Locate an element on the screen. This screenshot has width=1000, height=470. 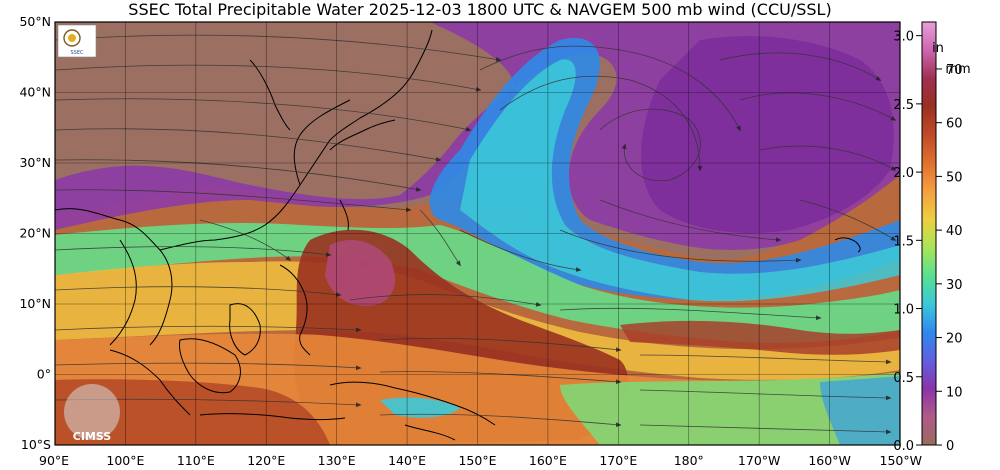
latitude-axis: 50°N 40°N 30°N 20°N 10°N 0° 10°S is located at coordinates (35, 233).